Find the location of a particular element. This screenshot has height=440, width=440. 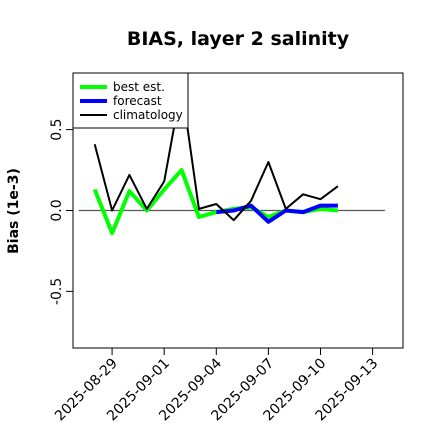

y-tick-label: -0.5 is located at coordinates (57, 291).